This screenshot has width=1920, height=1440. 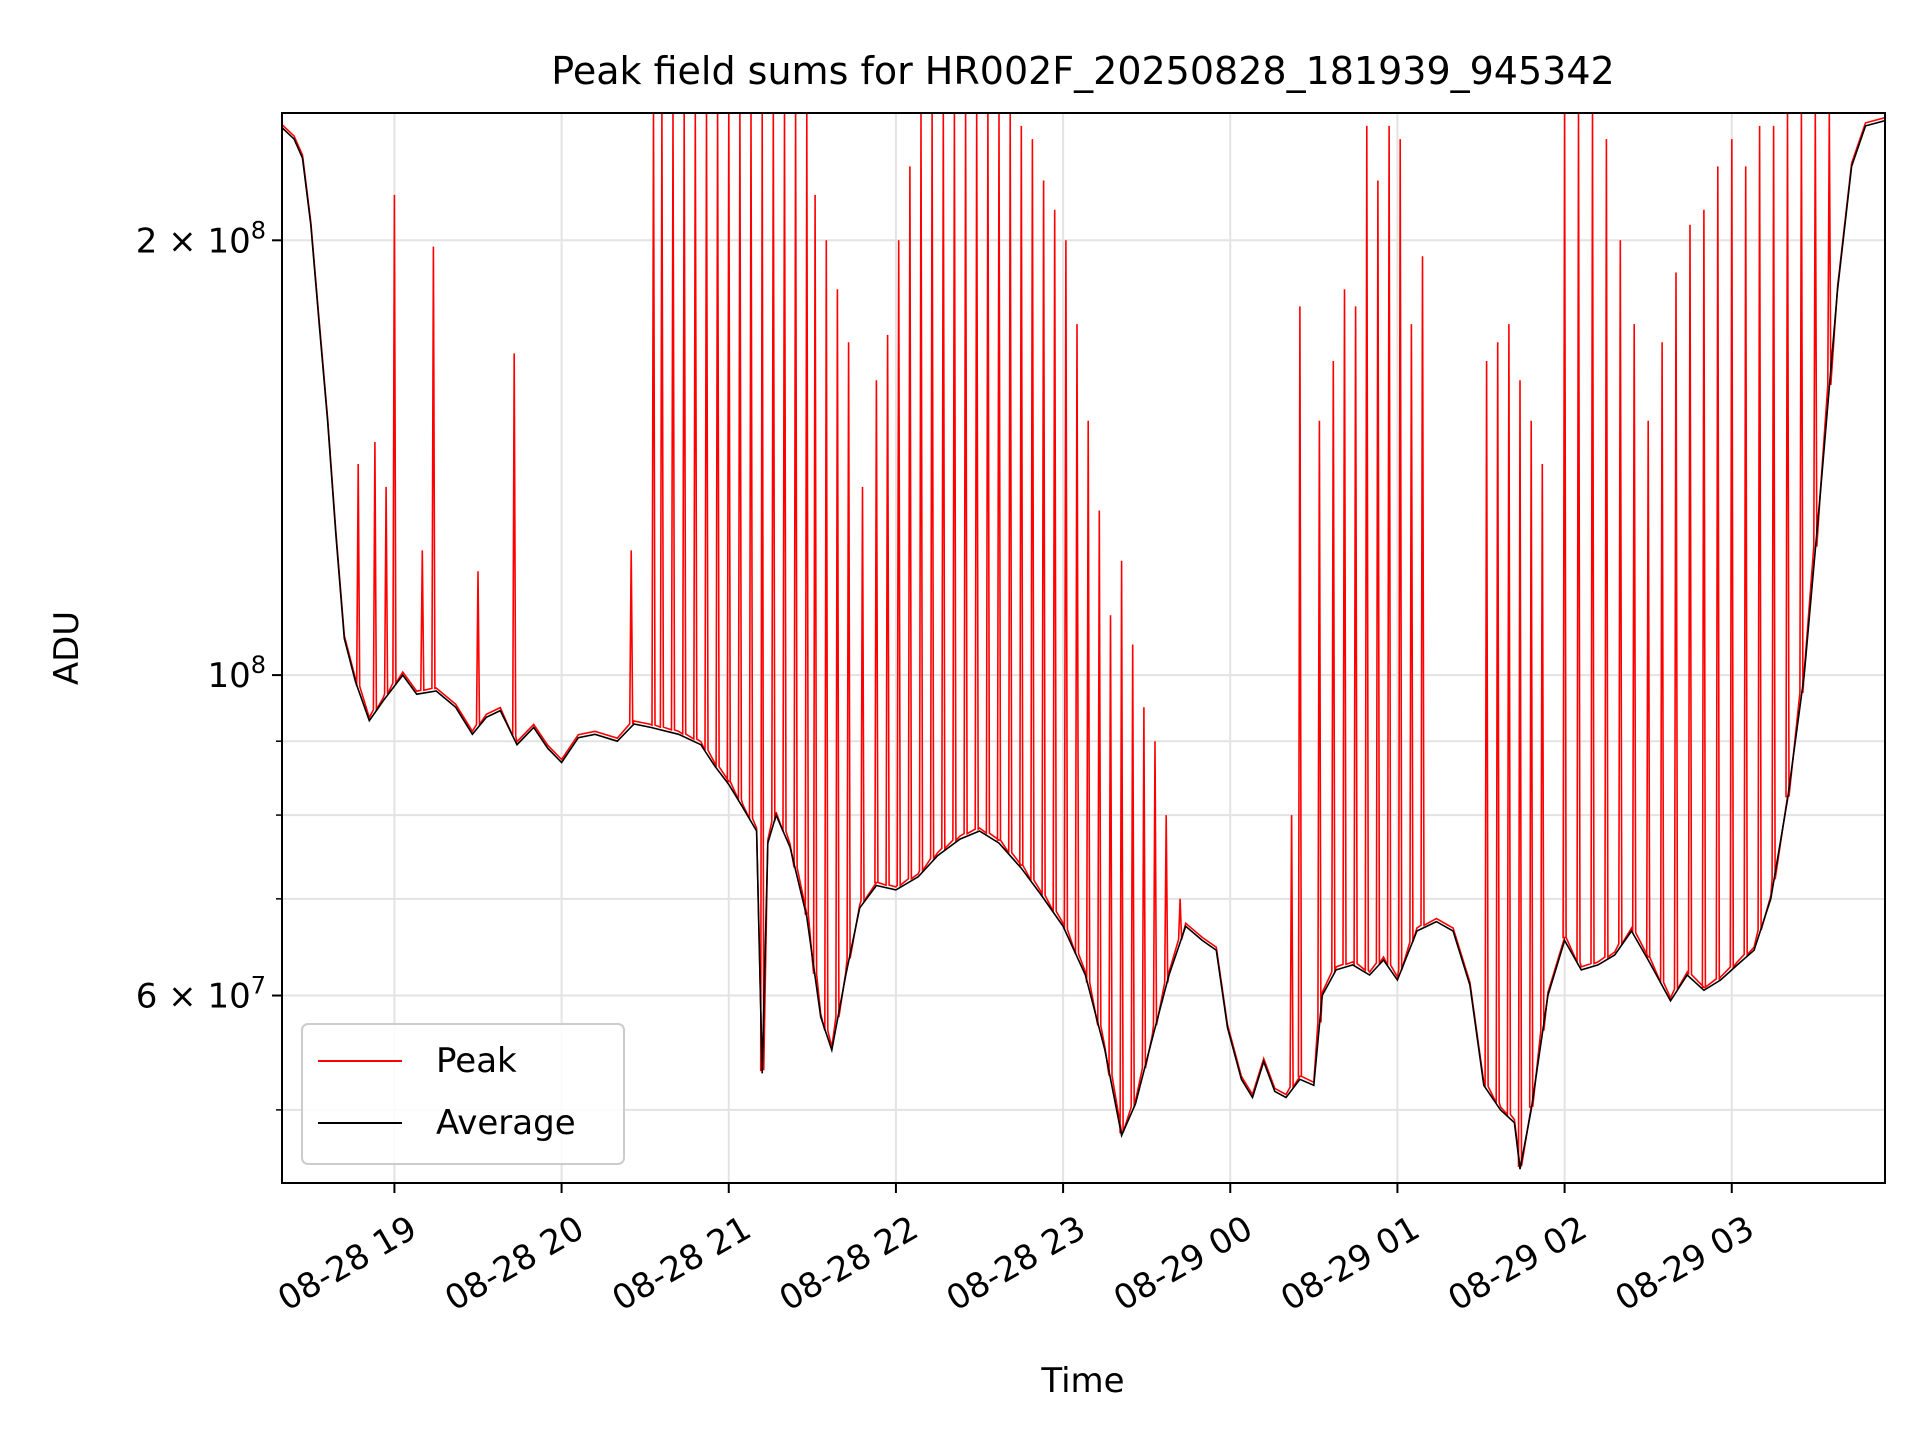 What do you see at coordinates (201, 238) in the screenshot?
I see `y-tick-label: 2 × 108` at bounding box center [201, 238].